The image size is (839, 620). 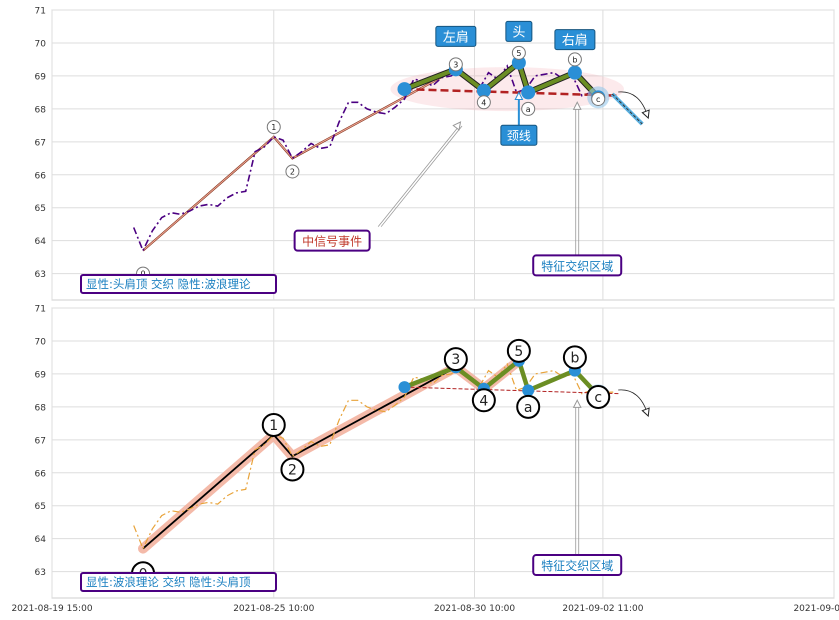 I want to click on x-tick-label: 2021-08-30 10:00, so click(x=474, y=609).